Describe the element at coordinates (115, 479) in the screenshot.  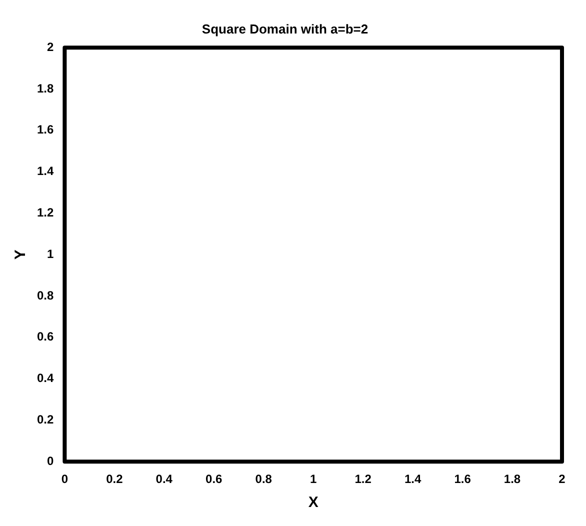
I see `x-tick-label: 0.2` at that location.